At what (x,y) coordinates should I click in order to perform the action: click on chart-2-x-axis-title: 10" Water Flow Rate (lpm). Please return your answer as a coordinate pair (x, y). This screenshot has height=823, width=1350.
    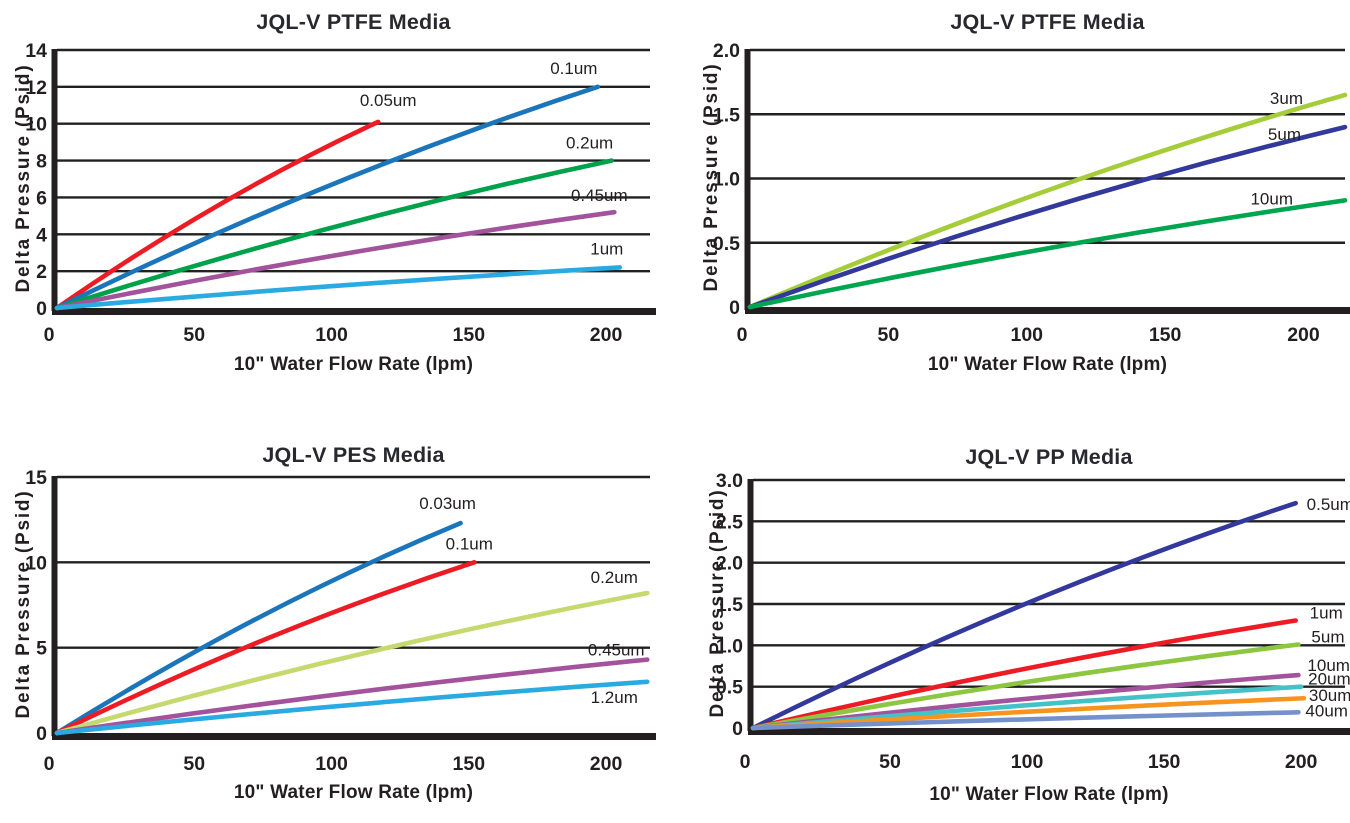
    Looking at the image, I should click on (1047, 364).